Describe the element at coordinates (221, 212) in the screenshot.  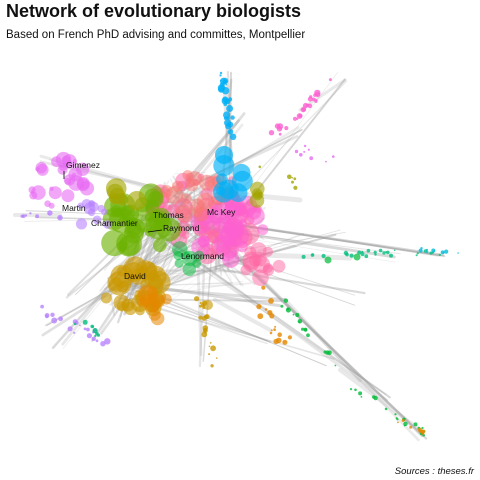
I see `node-label: Mc Key` at that location.